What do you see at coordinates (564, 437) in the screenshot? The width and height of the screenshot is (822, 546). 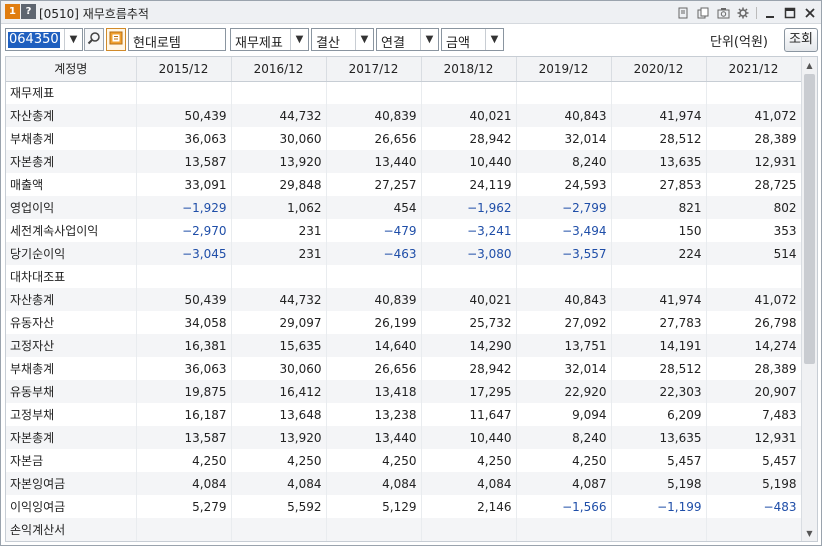 I see `table-cell: 8,240` at bounding box center [564, 437].